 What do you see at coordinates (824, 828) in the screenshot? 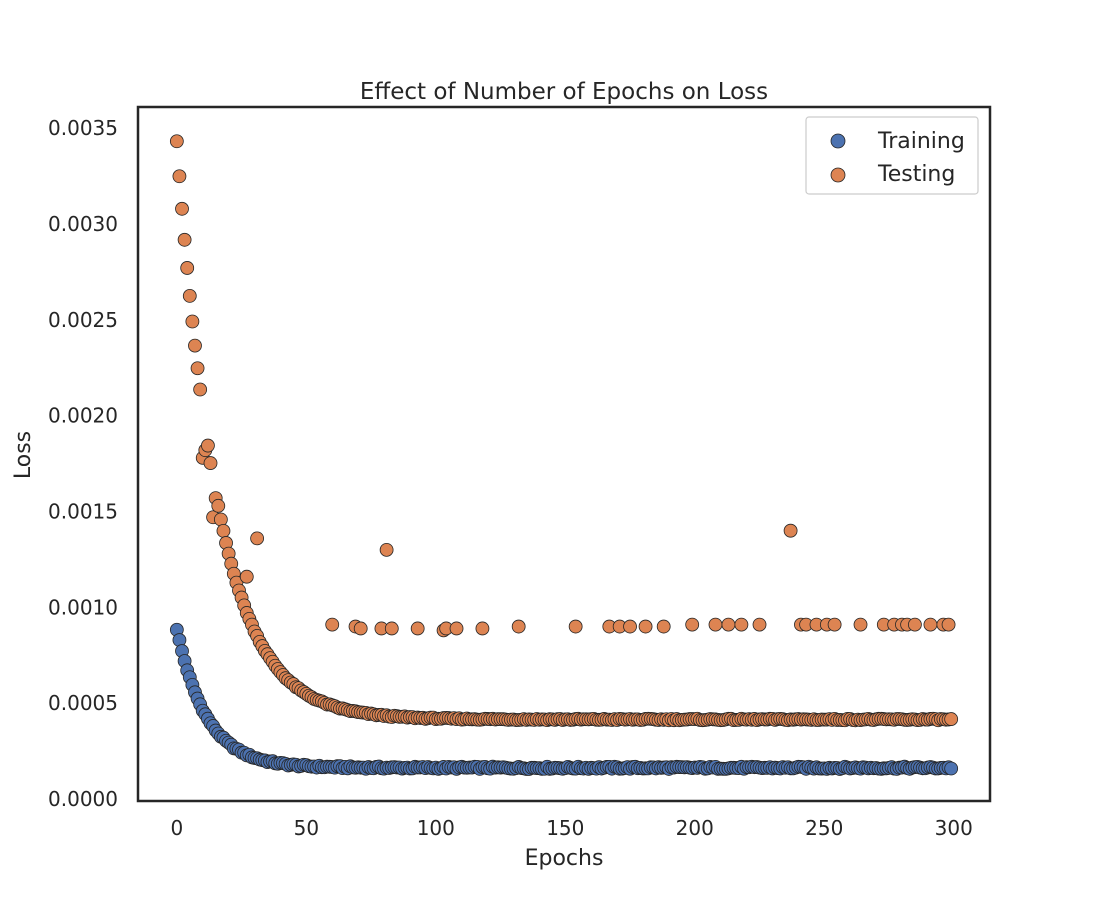
I see `x-tick-label: 250` at bounding box center [824, 828].